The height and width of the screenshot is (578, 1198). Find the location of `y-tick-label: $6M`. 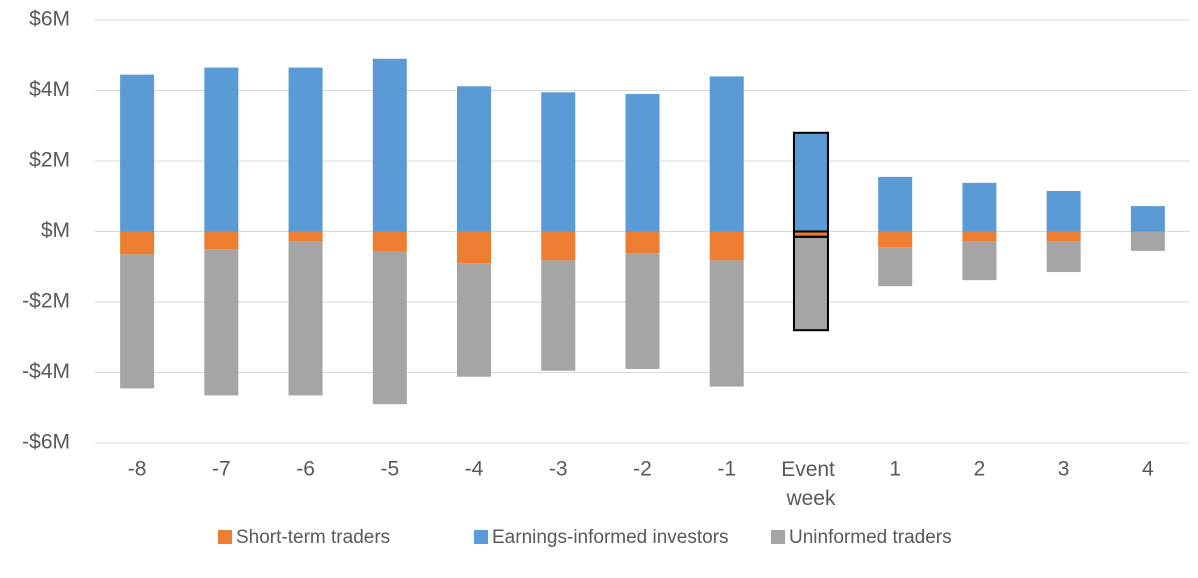

y-tick-label: $6M is located at coordinates (49, 19).